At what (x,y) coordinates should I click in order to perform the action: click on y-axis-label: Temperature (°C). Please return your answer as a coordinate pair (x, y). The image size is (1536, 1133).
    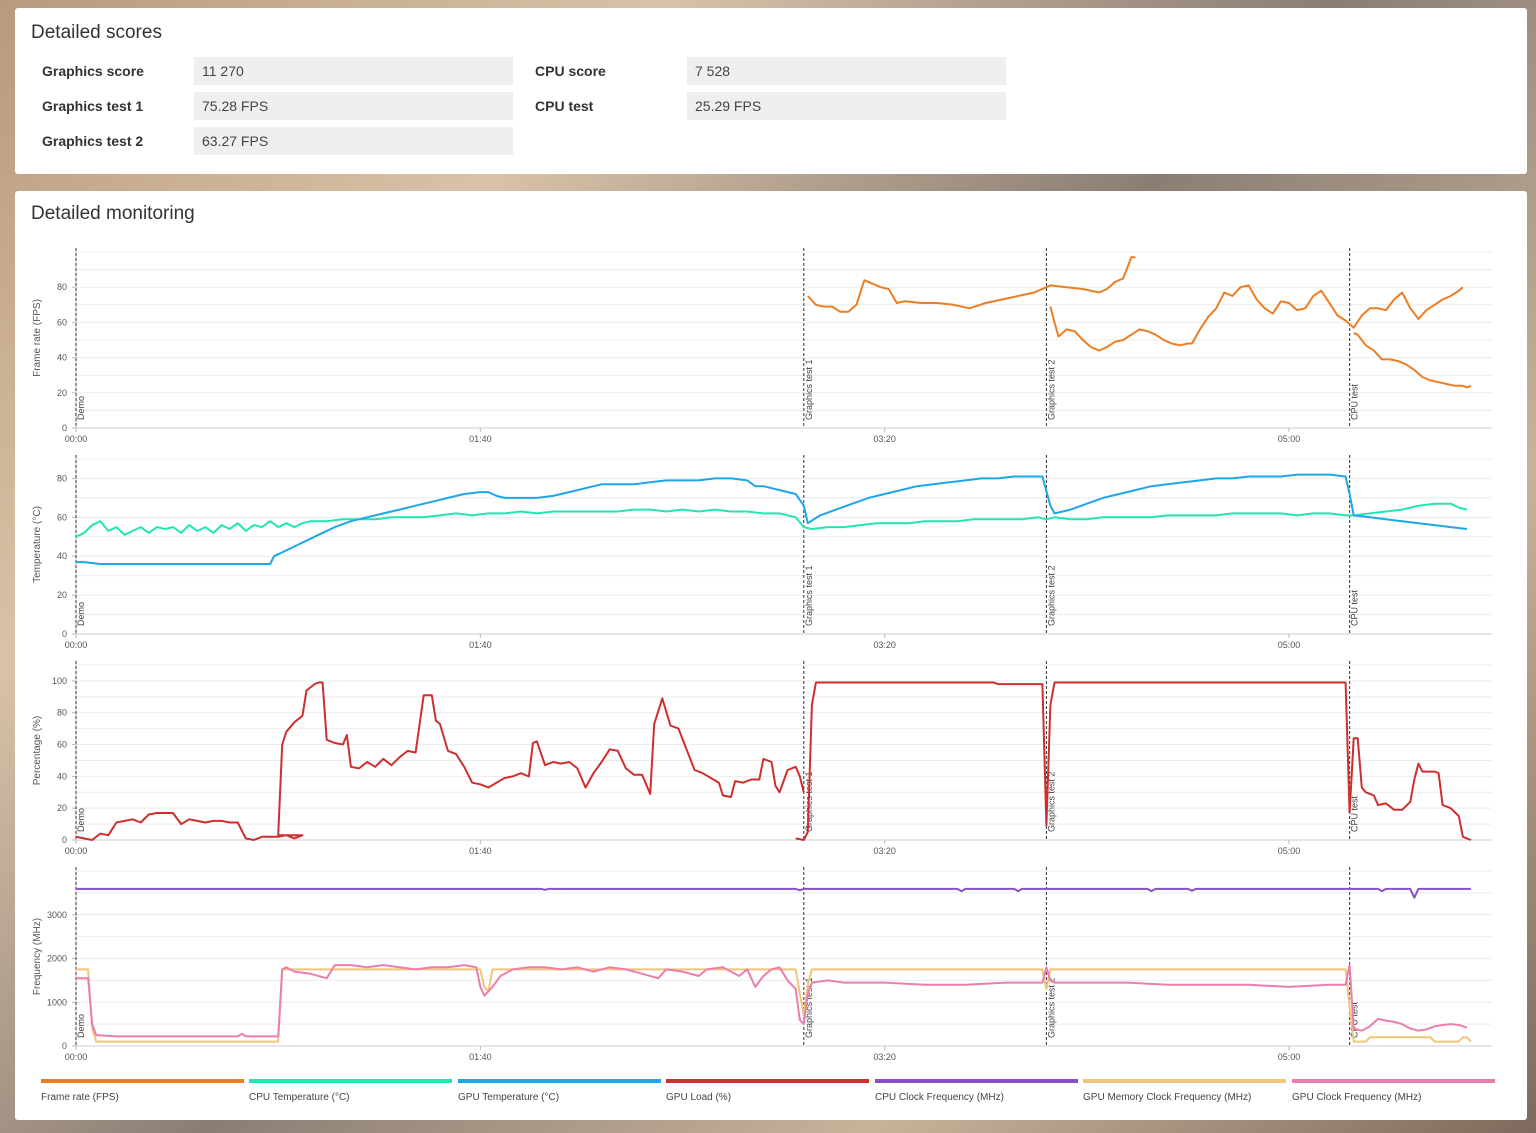
    Looking at the image, I should click on (37, 544).